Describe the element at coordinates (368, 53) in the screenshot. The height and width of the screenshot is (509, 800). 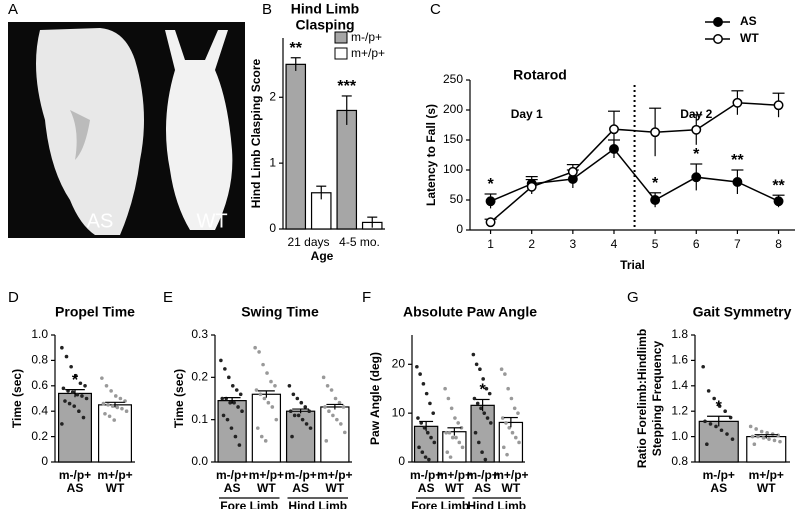
I see `legend-label: m+/p+` at that location.